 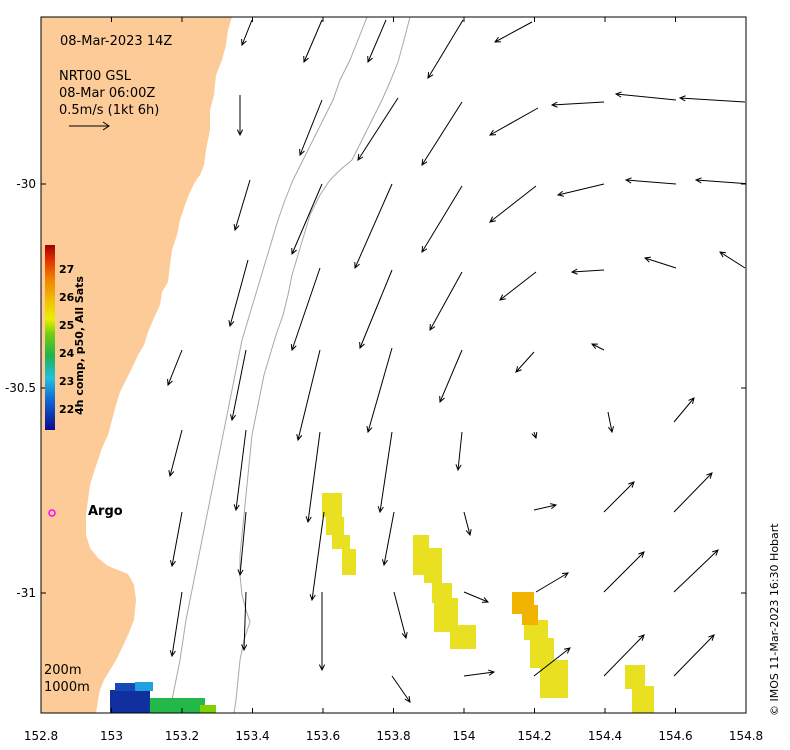 I want to click on lon-tick-label: 154.4, so click(x=605, y=736).